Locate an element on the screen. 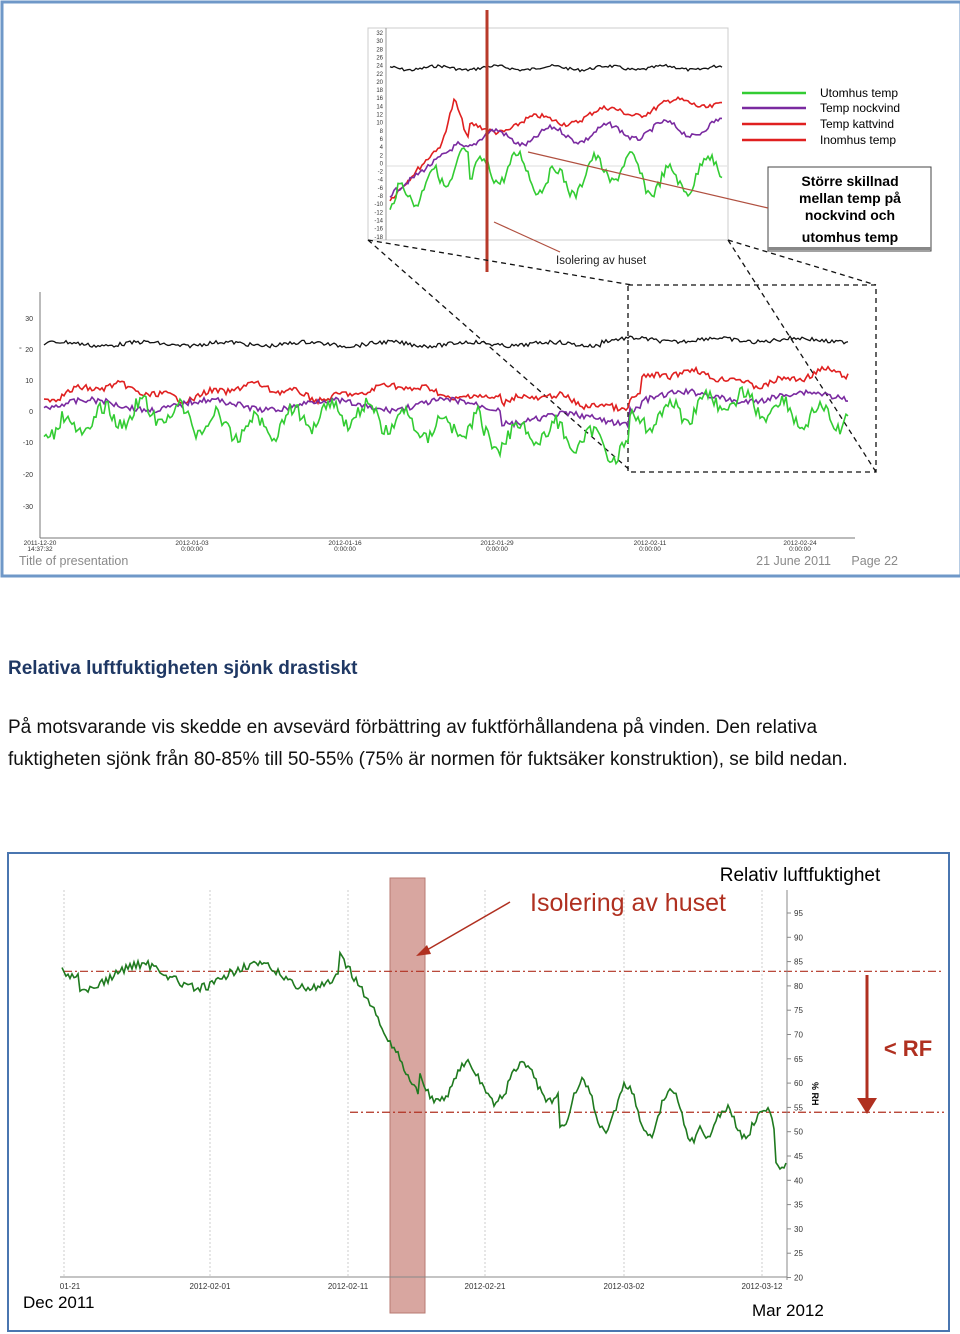  inset-ytick-label: -4 is located at coordinates (381, 181).